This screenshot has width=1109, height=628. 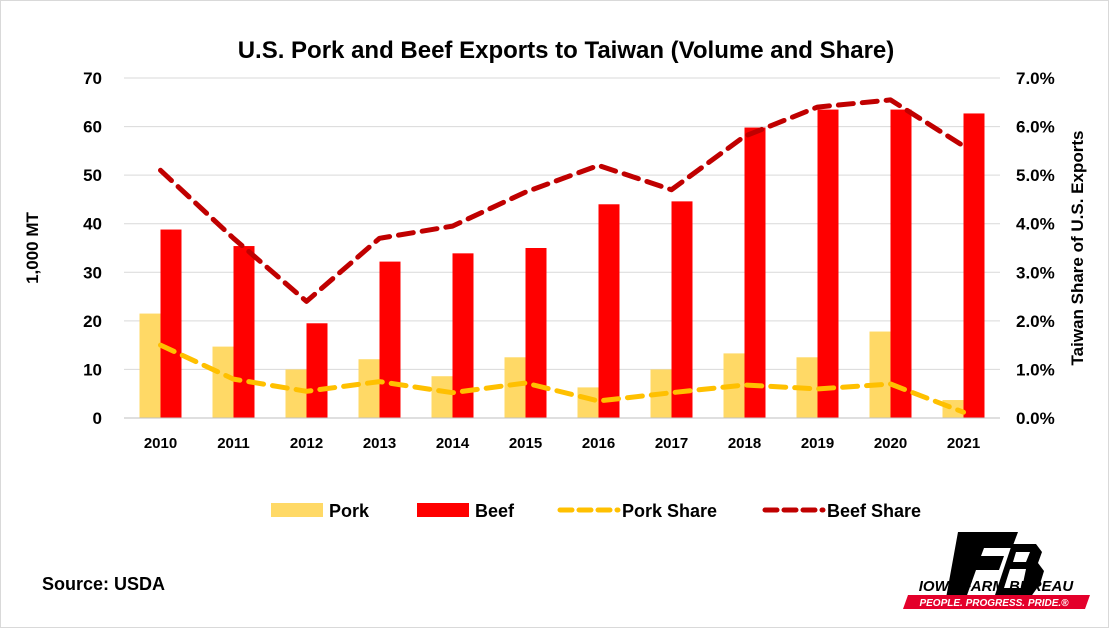 I want to click on x-tick-label: 2010, so click(x=160, y=443).